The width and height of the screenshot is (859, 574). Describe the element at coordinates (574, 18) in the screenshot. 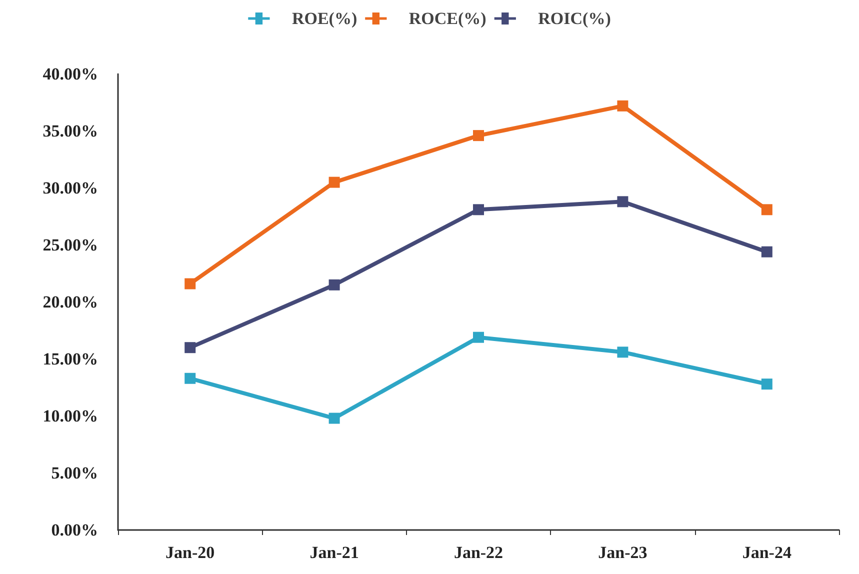

I see `legend-label: ROIC(%)` at that location.